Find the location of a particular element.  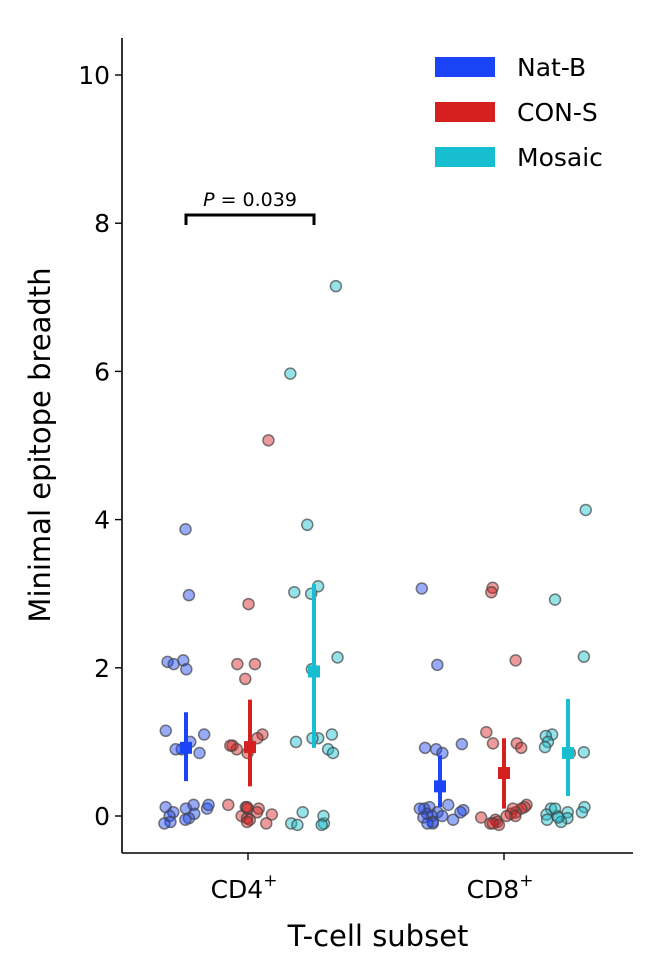

svg-text: CD4+ is located at coordinates (244, 887).